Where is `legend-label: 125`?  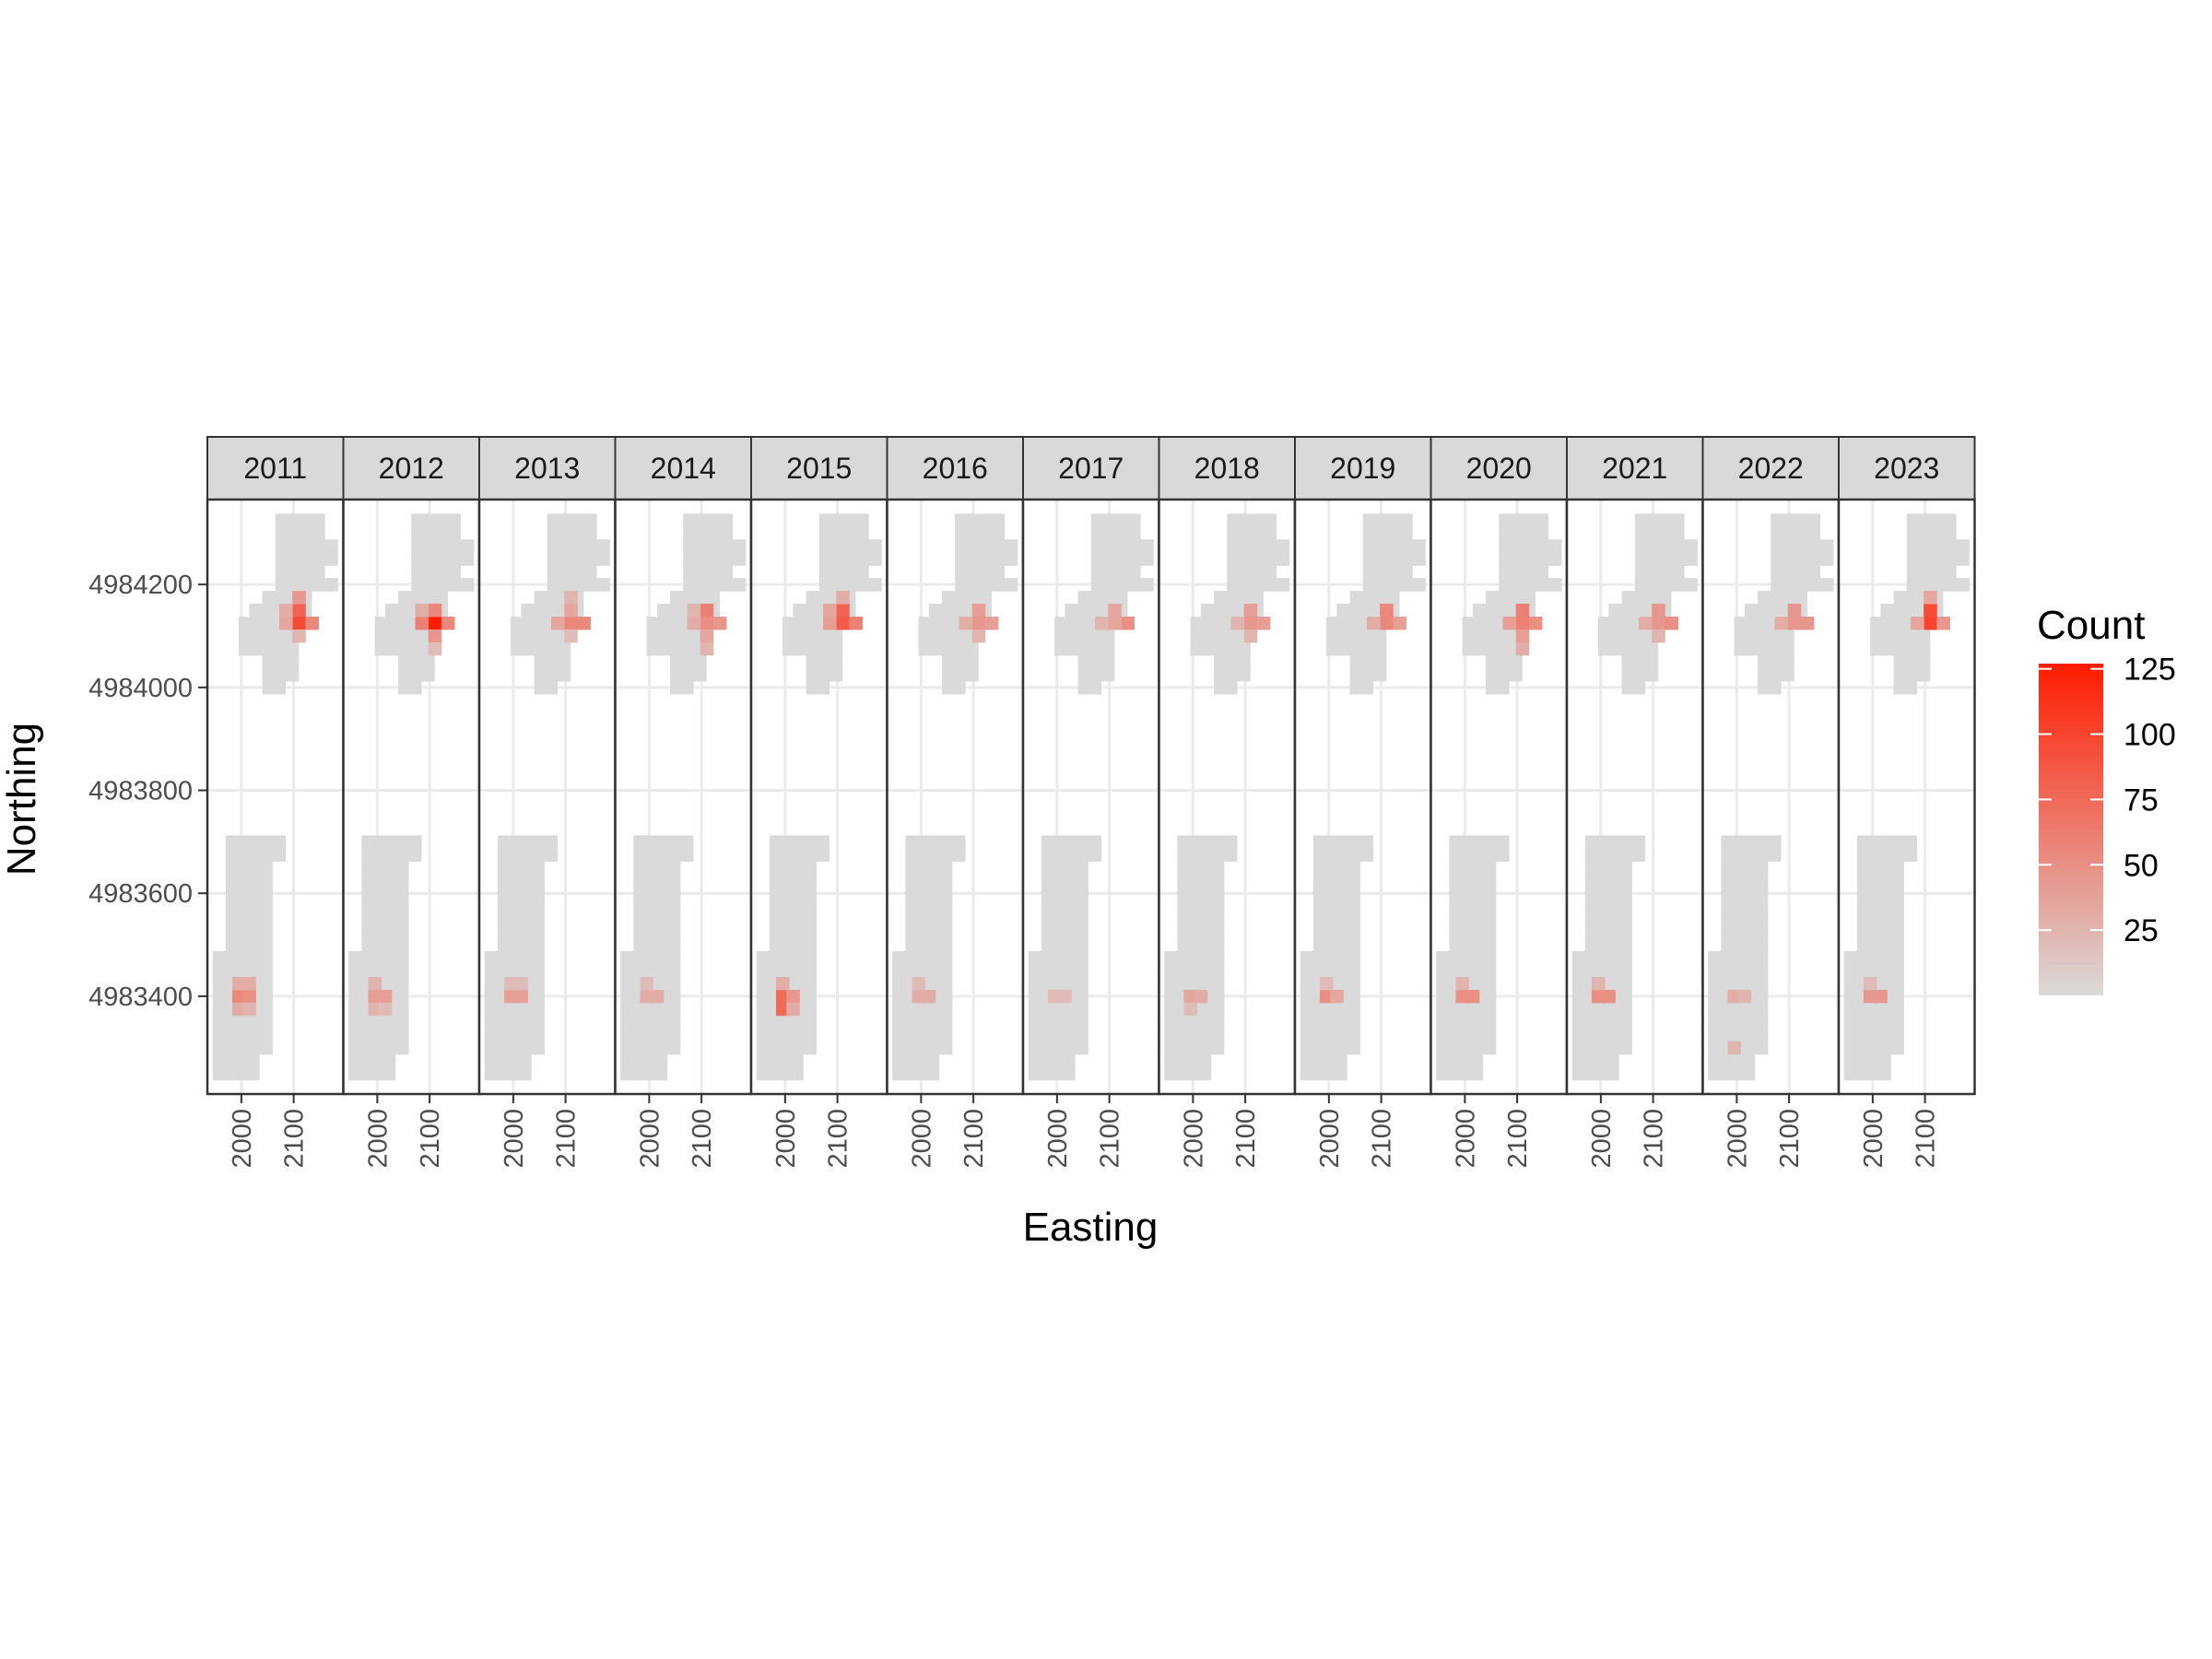 legend-label: 125 is located at coordinates (2150, 670).